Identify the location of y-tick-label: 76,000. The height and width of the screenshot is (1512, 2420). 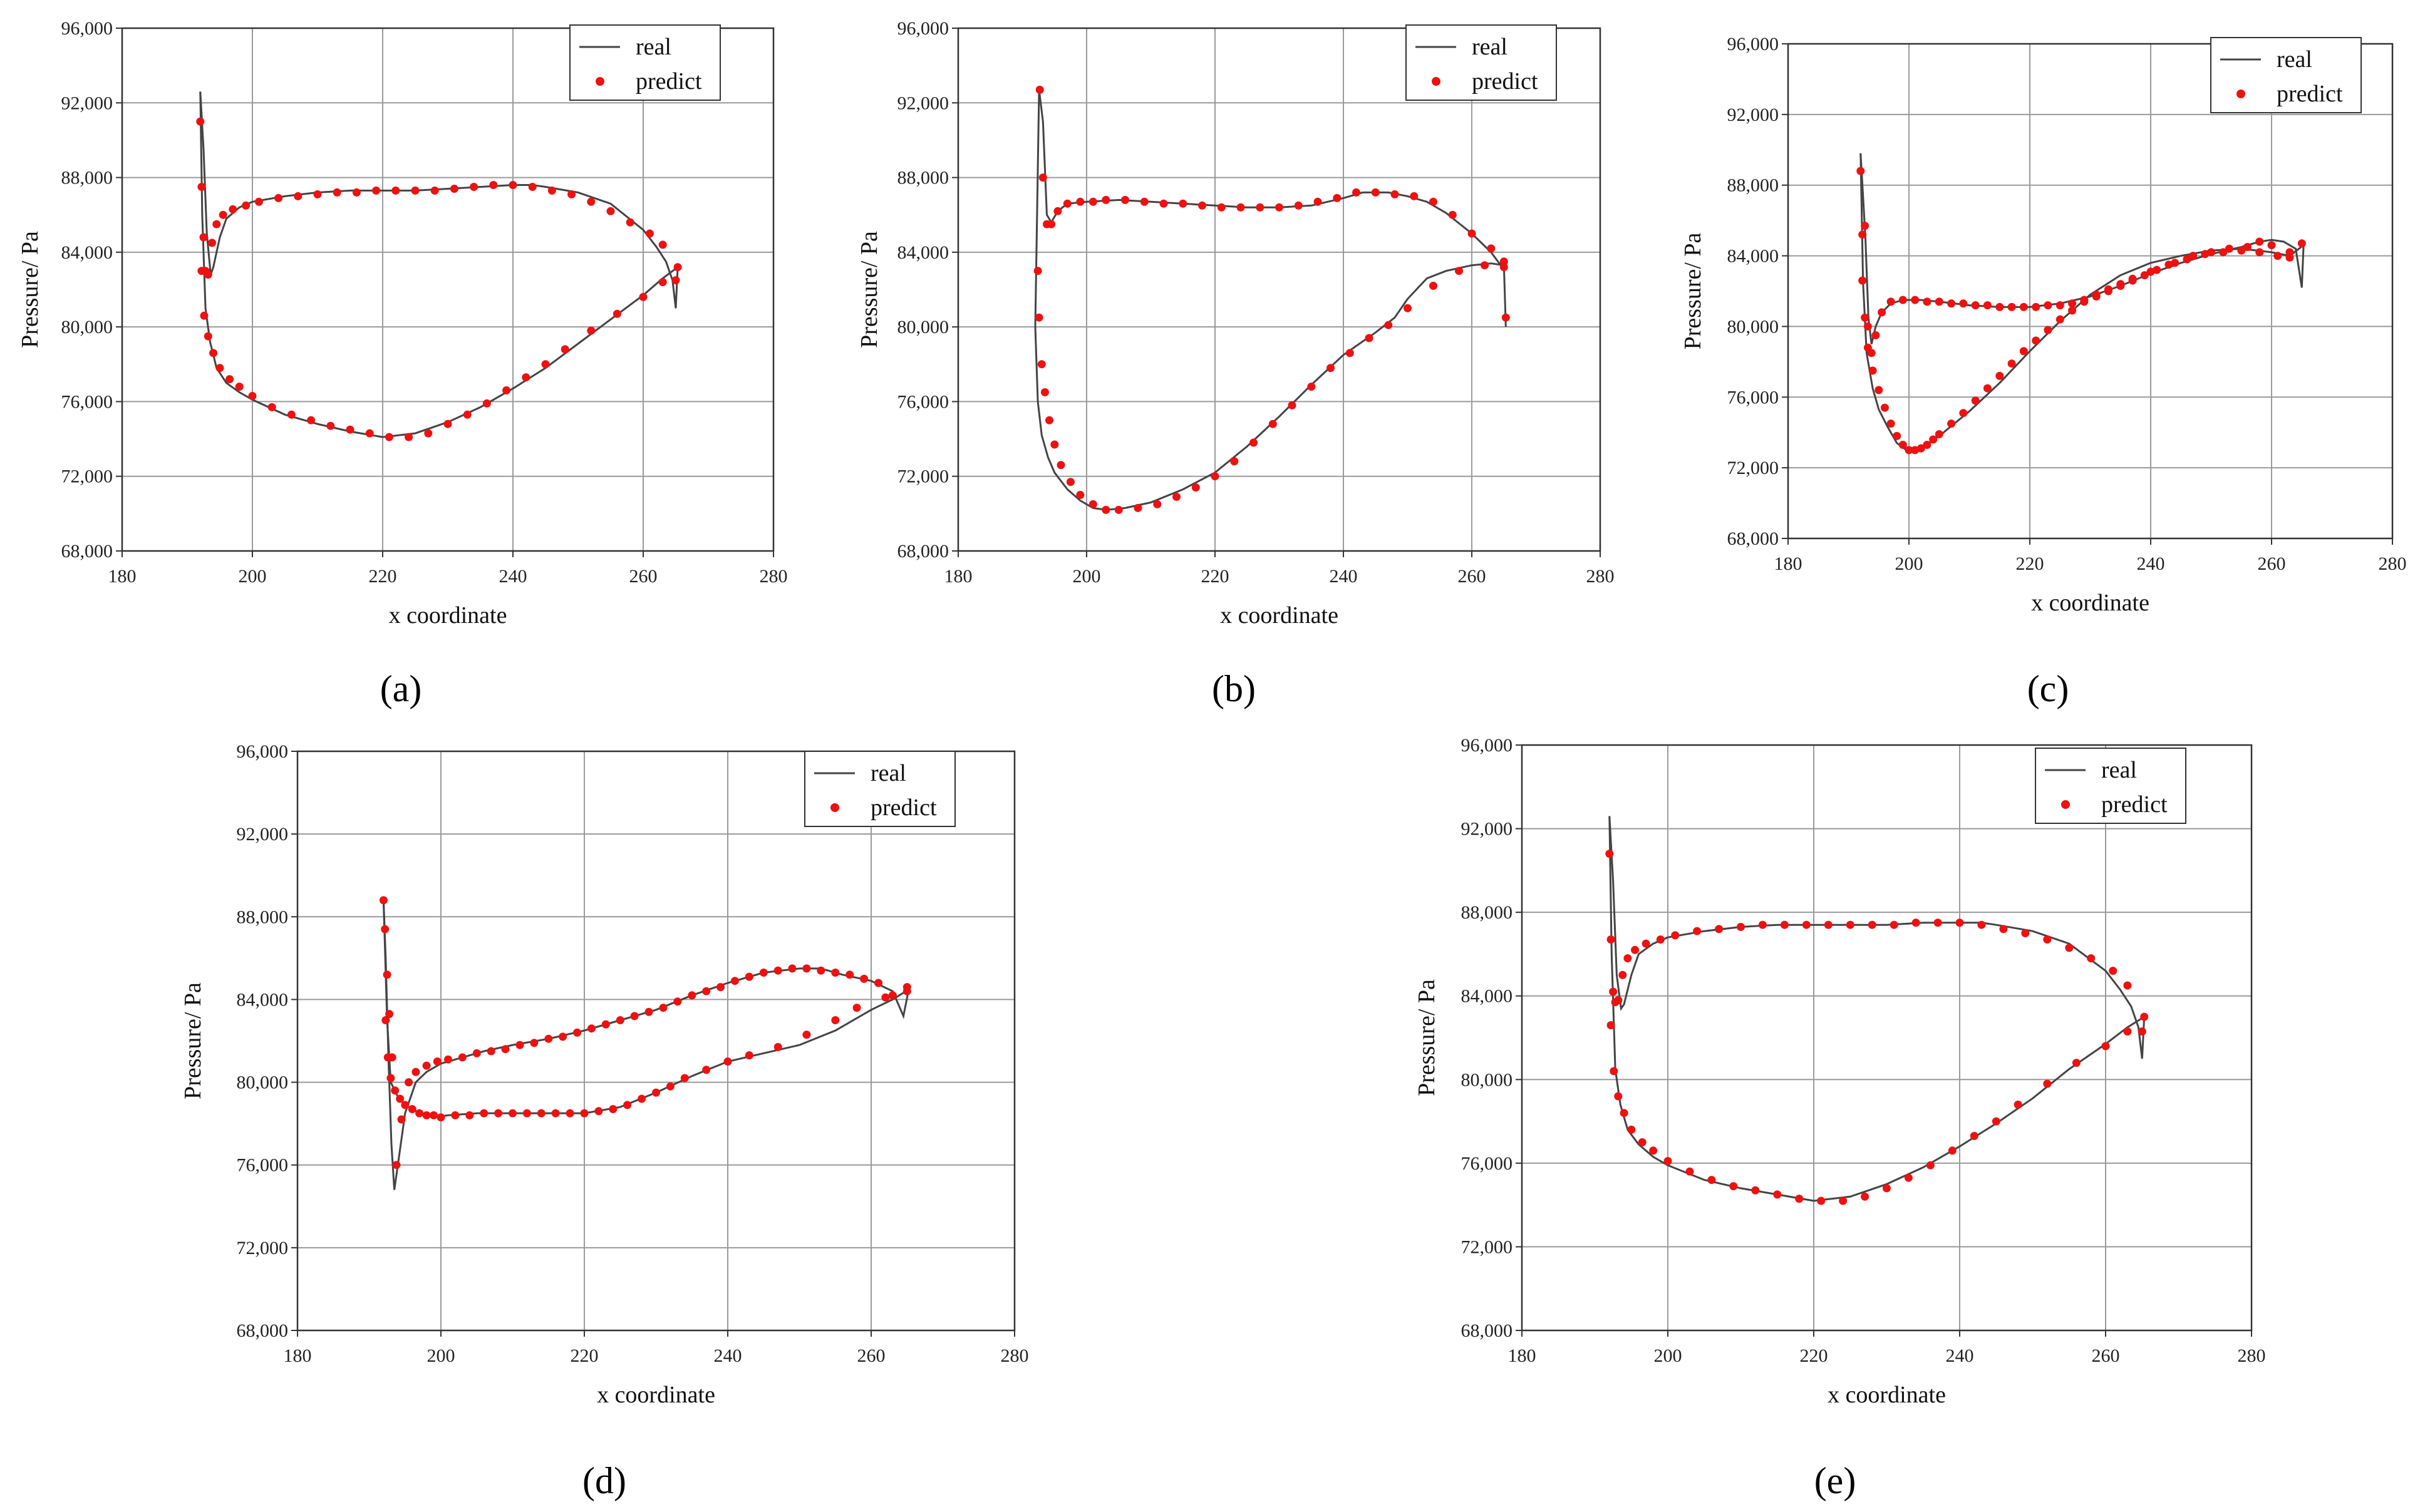
(923, 402).